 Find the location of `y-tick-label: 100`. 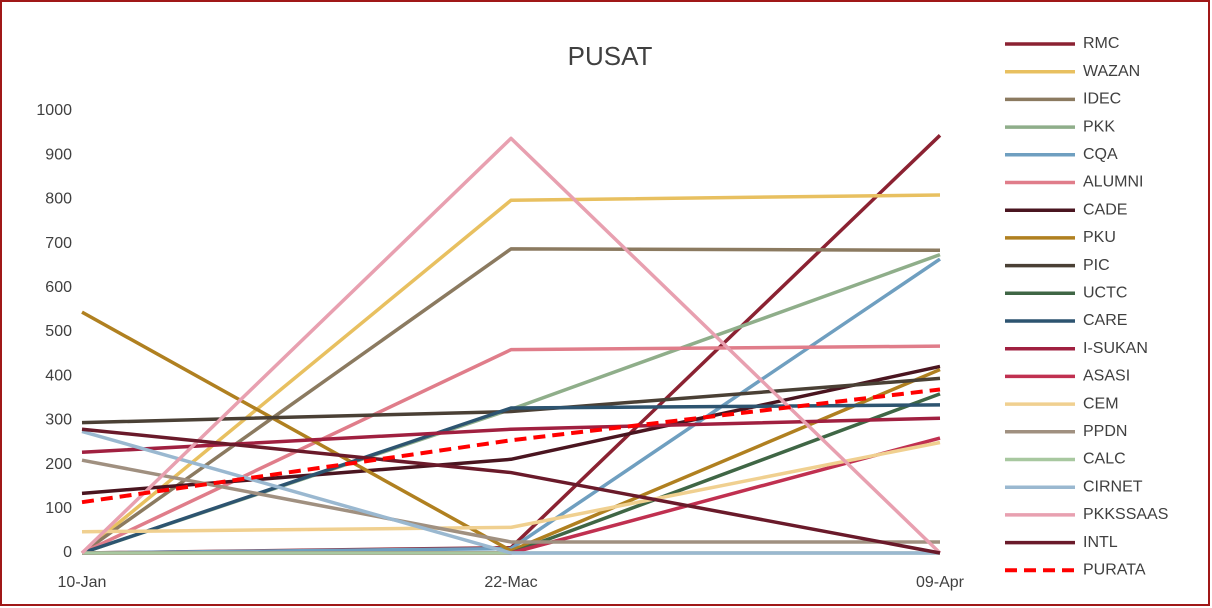

y-tick-label: 100 is located at coordinates (58, 508).